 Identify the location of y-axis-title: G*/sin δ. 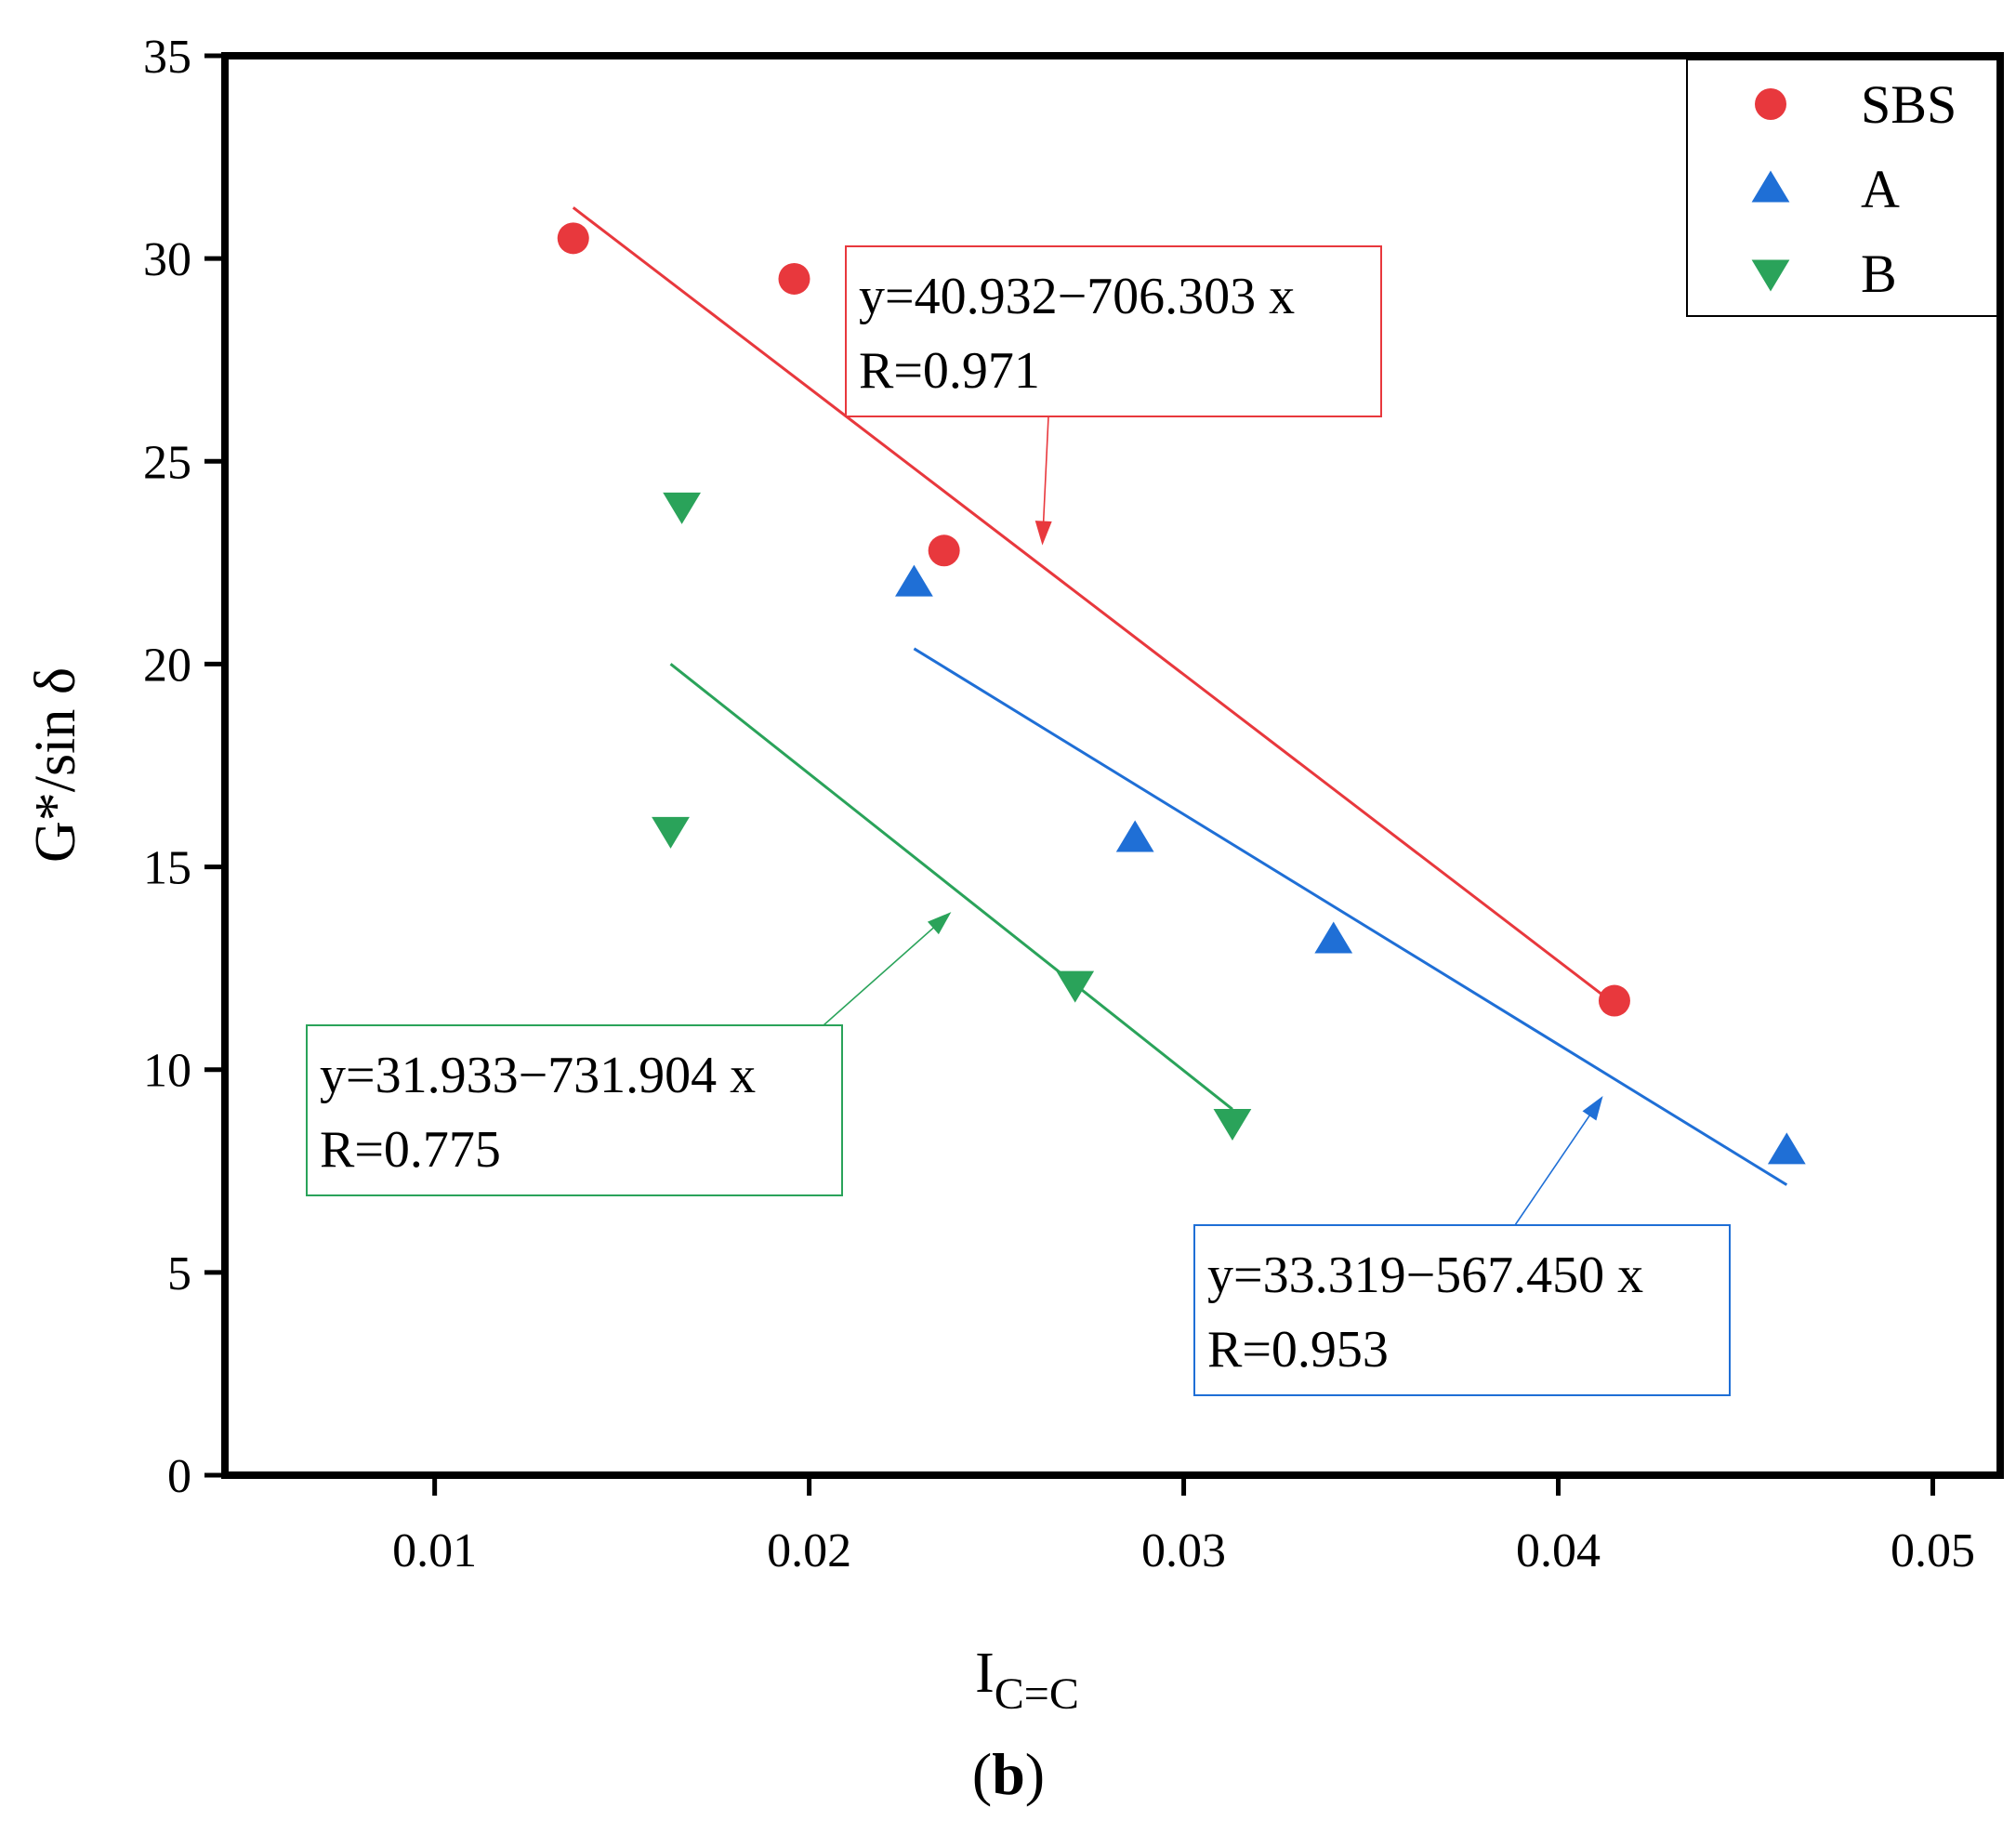
(56, 765).